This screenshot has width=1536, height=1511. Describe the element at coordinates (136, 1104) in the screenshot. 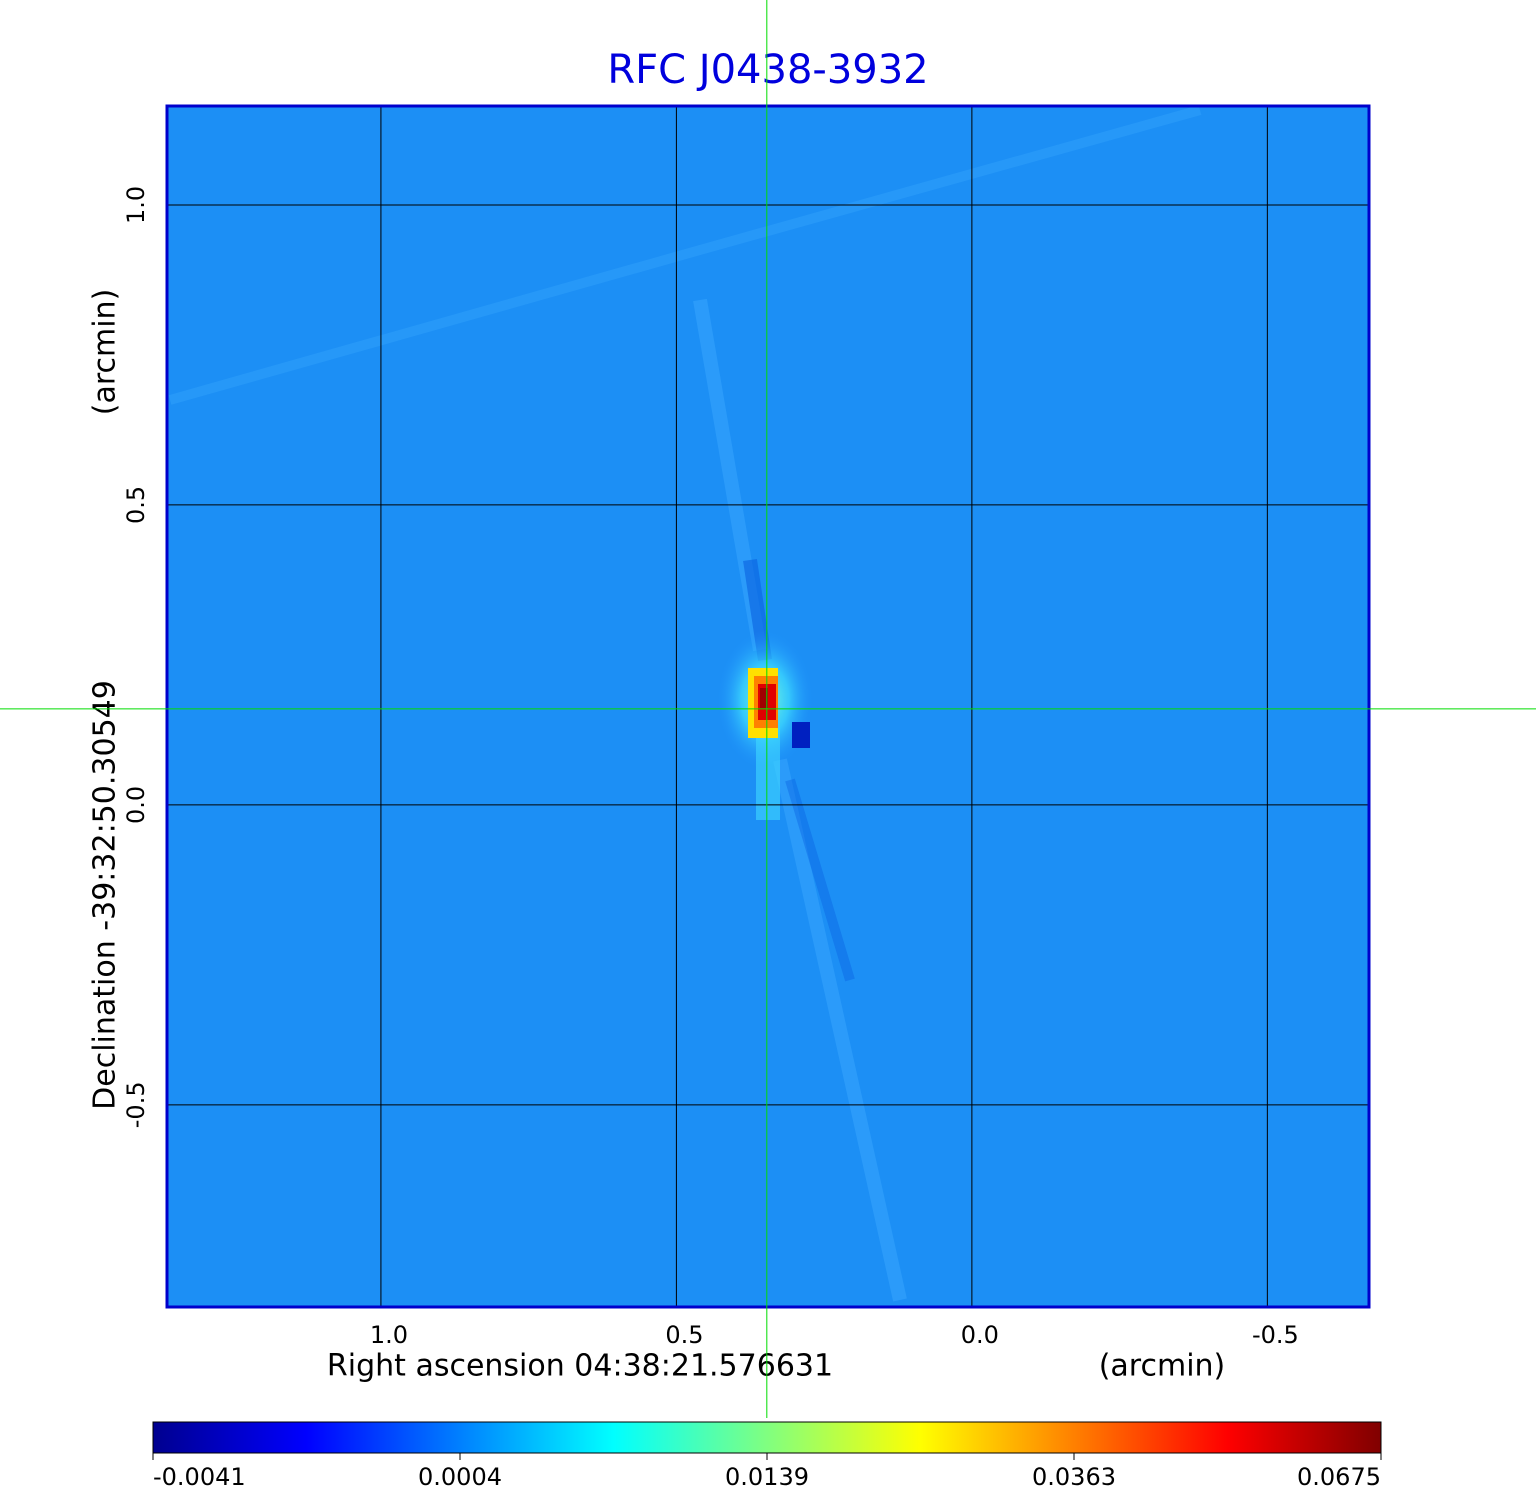

I see `y-tick-label: -0.5` at that location.